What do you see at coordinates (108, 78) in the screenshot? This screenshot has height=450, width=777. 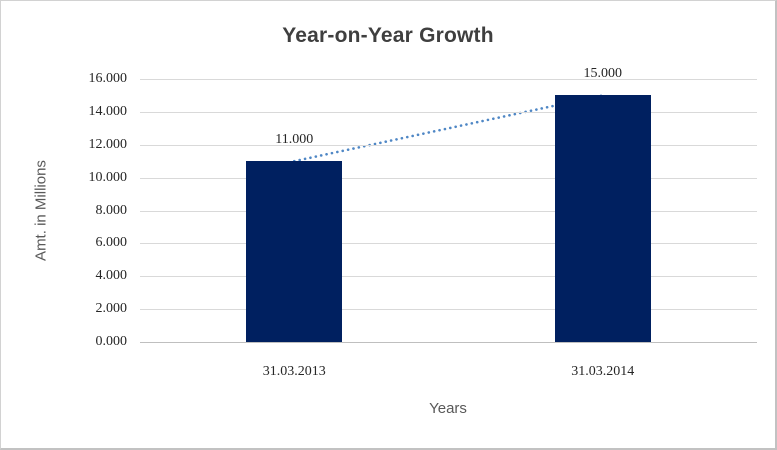 I see `y-tick-label: 16.000` at bounding box center [108, 78].